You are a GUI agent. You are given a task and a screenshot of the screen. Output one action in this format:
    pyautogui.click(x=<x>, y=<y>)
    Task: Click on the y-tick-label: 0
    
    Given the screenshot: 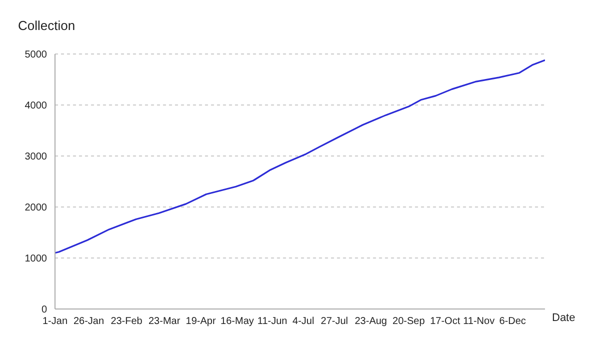 What is the action you would take?
    pyautogui.click(x=44, y=310)
    